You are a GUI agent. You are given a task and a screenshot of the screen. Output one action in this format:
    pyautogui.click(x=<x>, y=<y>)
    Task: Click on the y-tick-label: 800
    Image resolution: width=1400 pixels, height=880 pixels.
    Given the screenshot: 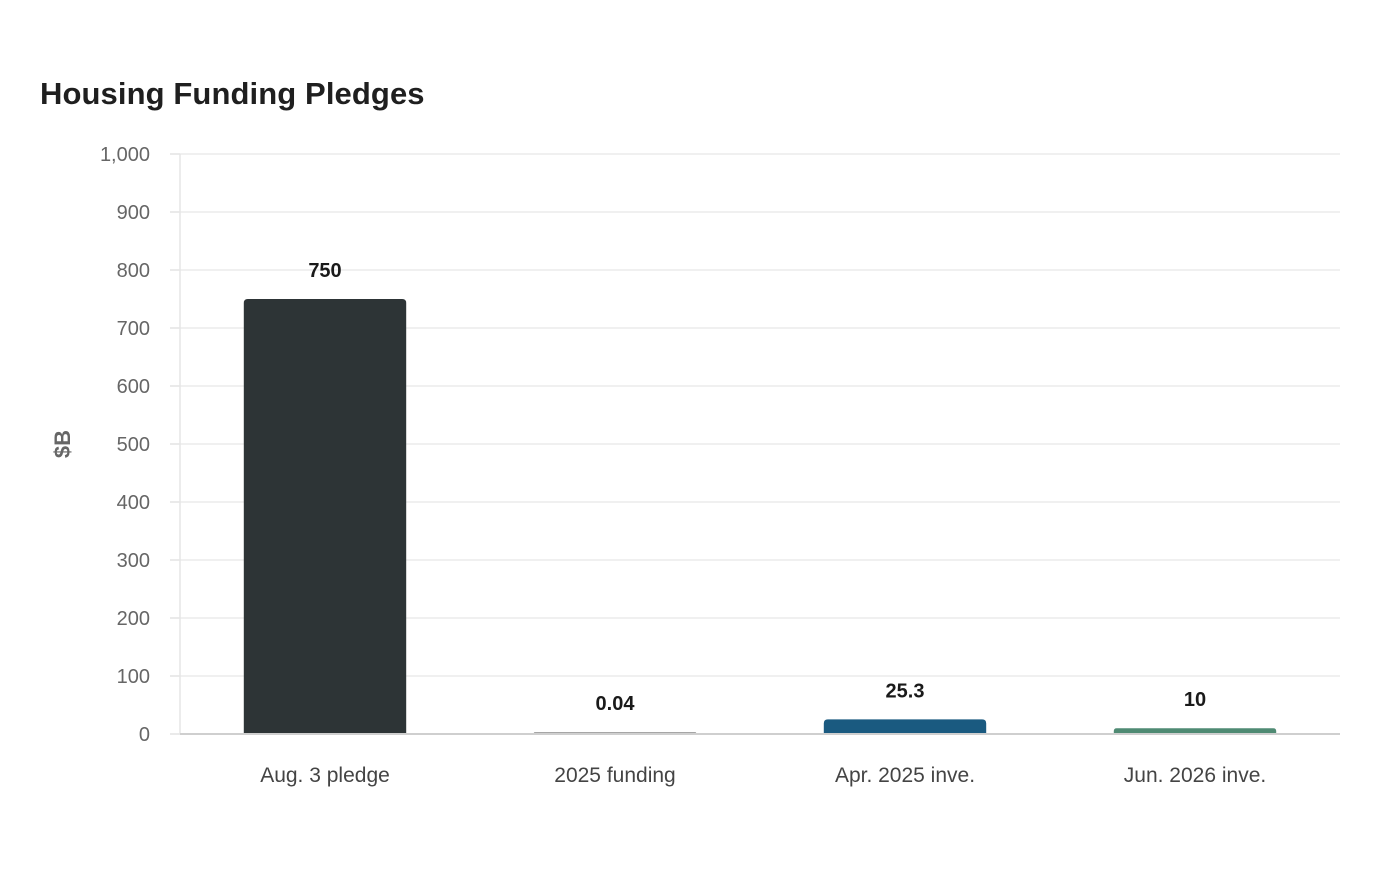 What is the action you would take?
    pyautogui.click(x=133, y=271)
    